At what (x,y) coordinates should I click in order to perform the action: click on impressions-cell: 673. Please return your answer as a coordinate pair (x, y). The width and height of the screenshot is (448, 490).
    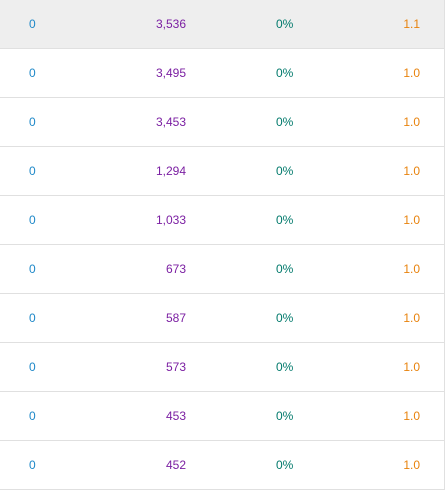
    Looking at the image, I should click on (175, 269).